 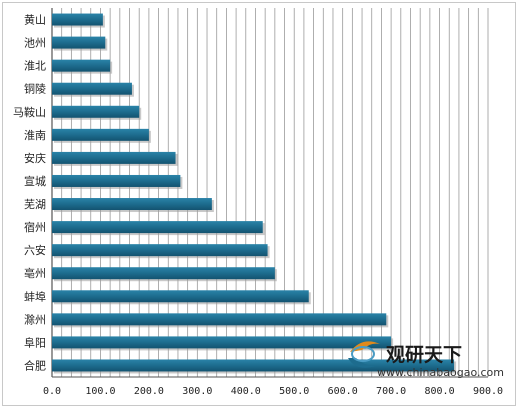 What do you see at coordinates (100, 391) in the screenshot?
I see `x-tick-label: 100.0` at bounding box center [100, 391].